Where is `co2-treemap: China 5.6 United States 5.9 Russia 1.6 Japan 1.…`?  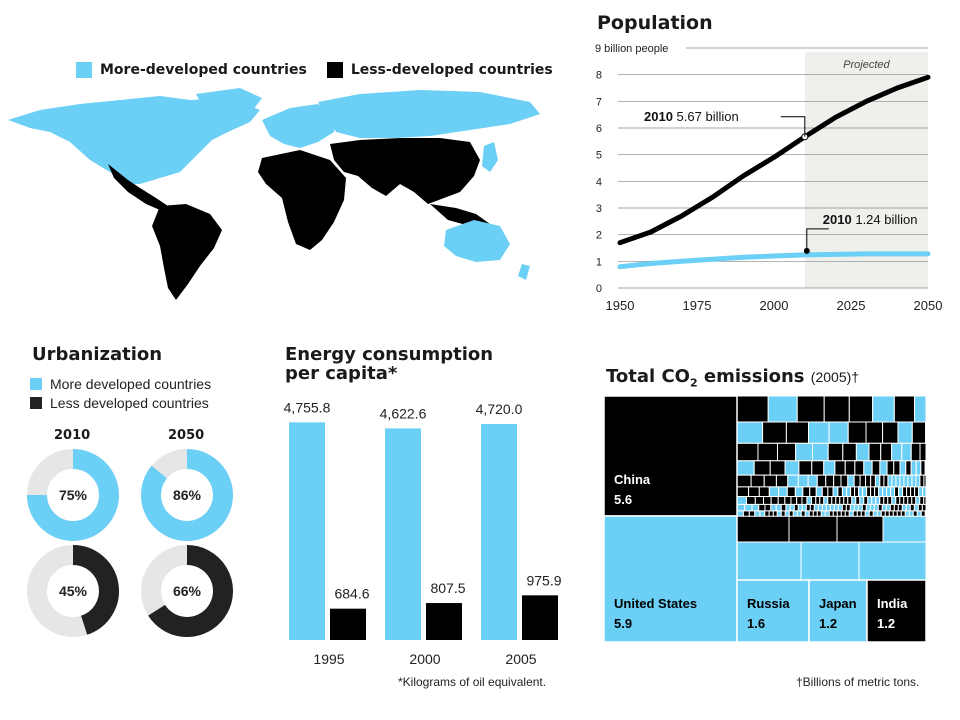
co2-treemap: China 5.6 United States 5.9 Russia 1.6 Japan 1.… is located at coordinates (765, 519).